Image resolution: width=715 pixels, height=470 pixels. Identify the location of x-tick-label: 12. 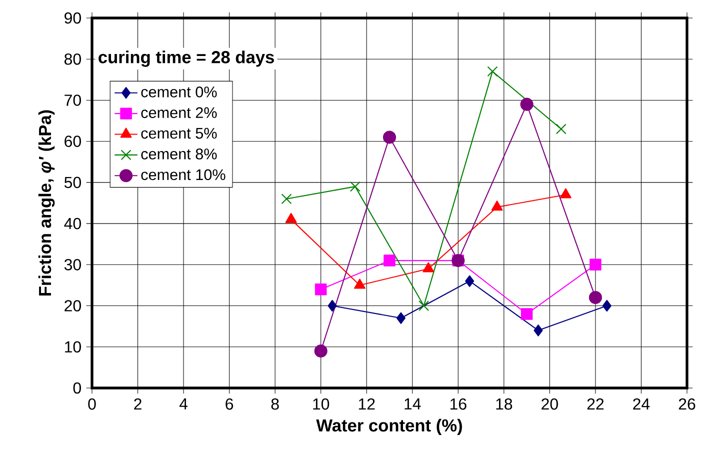
(366, 404).